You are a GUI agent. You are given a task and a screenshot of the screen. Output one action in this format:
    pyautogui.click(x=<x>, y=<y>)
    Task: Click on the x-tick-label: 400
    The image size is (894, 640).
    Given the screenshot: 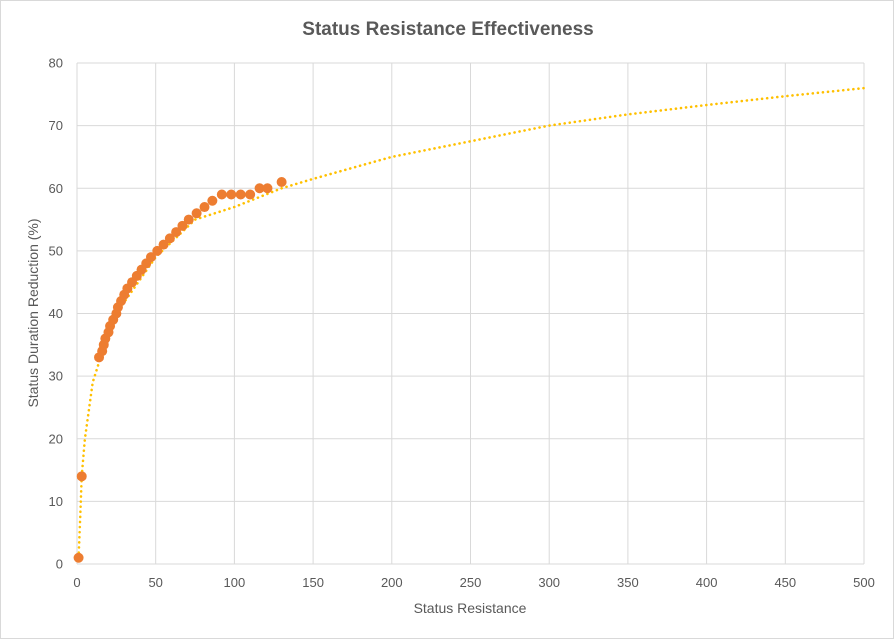 What is the action you would take?
    pyautogui.click(x=707, y=582)
    